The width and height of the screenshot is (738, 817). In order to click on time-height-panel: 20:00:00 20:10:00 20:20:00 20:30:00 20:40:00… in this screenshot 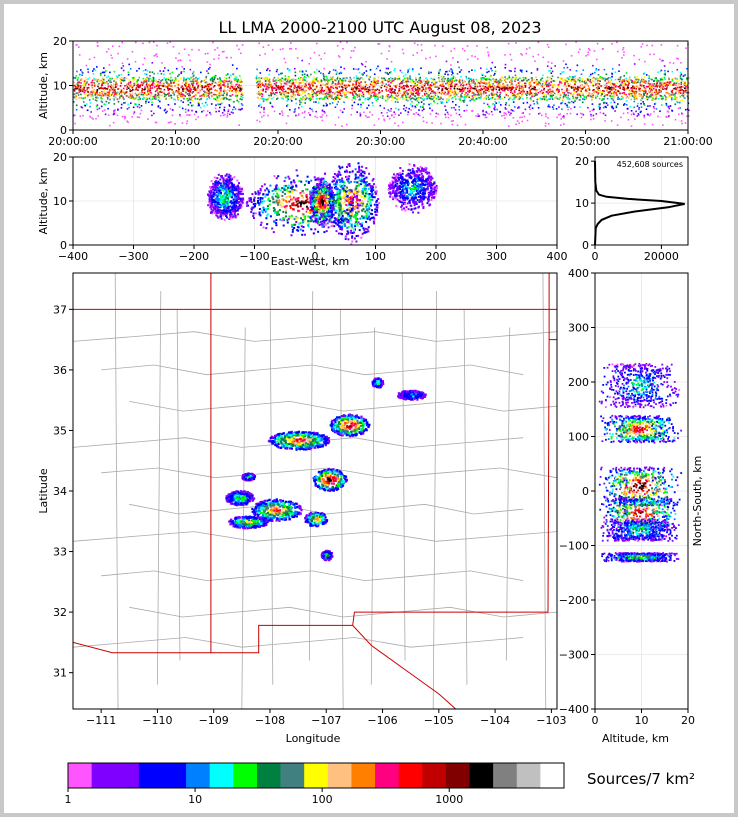, I will do `click(375, 91)`.